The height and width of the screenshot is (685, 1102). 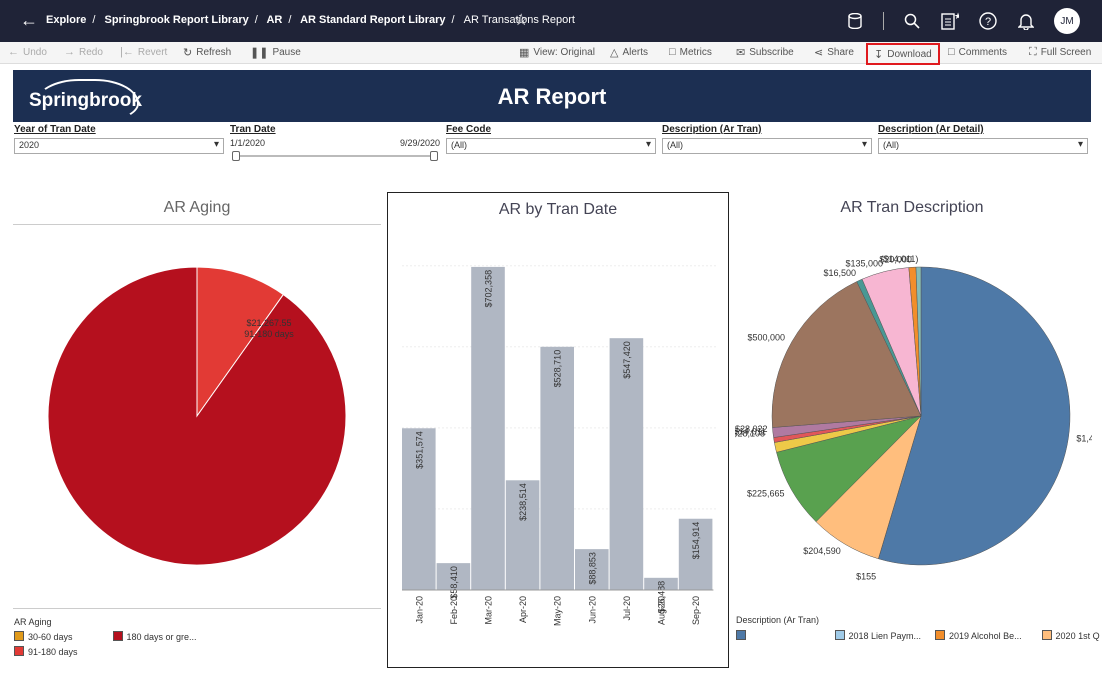 I want to click on bar-value-label: $702,358, so click(x=489, y=289).